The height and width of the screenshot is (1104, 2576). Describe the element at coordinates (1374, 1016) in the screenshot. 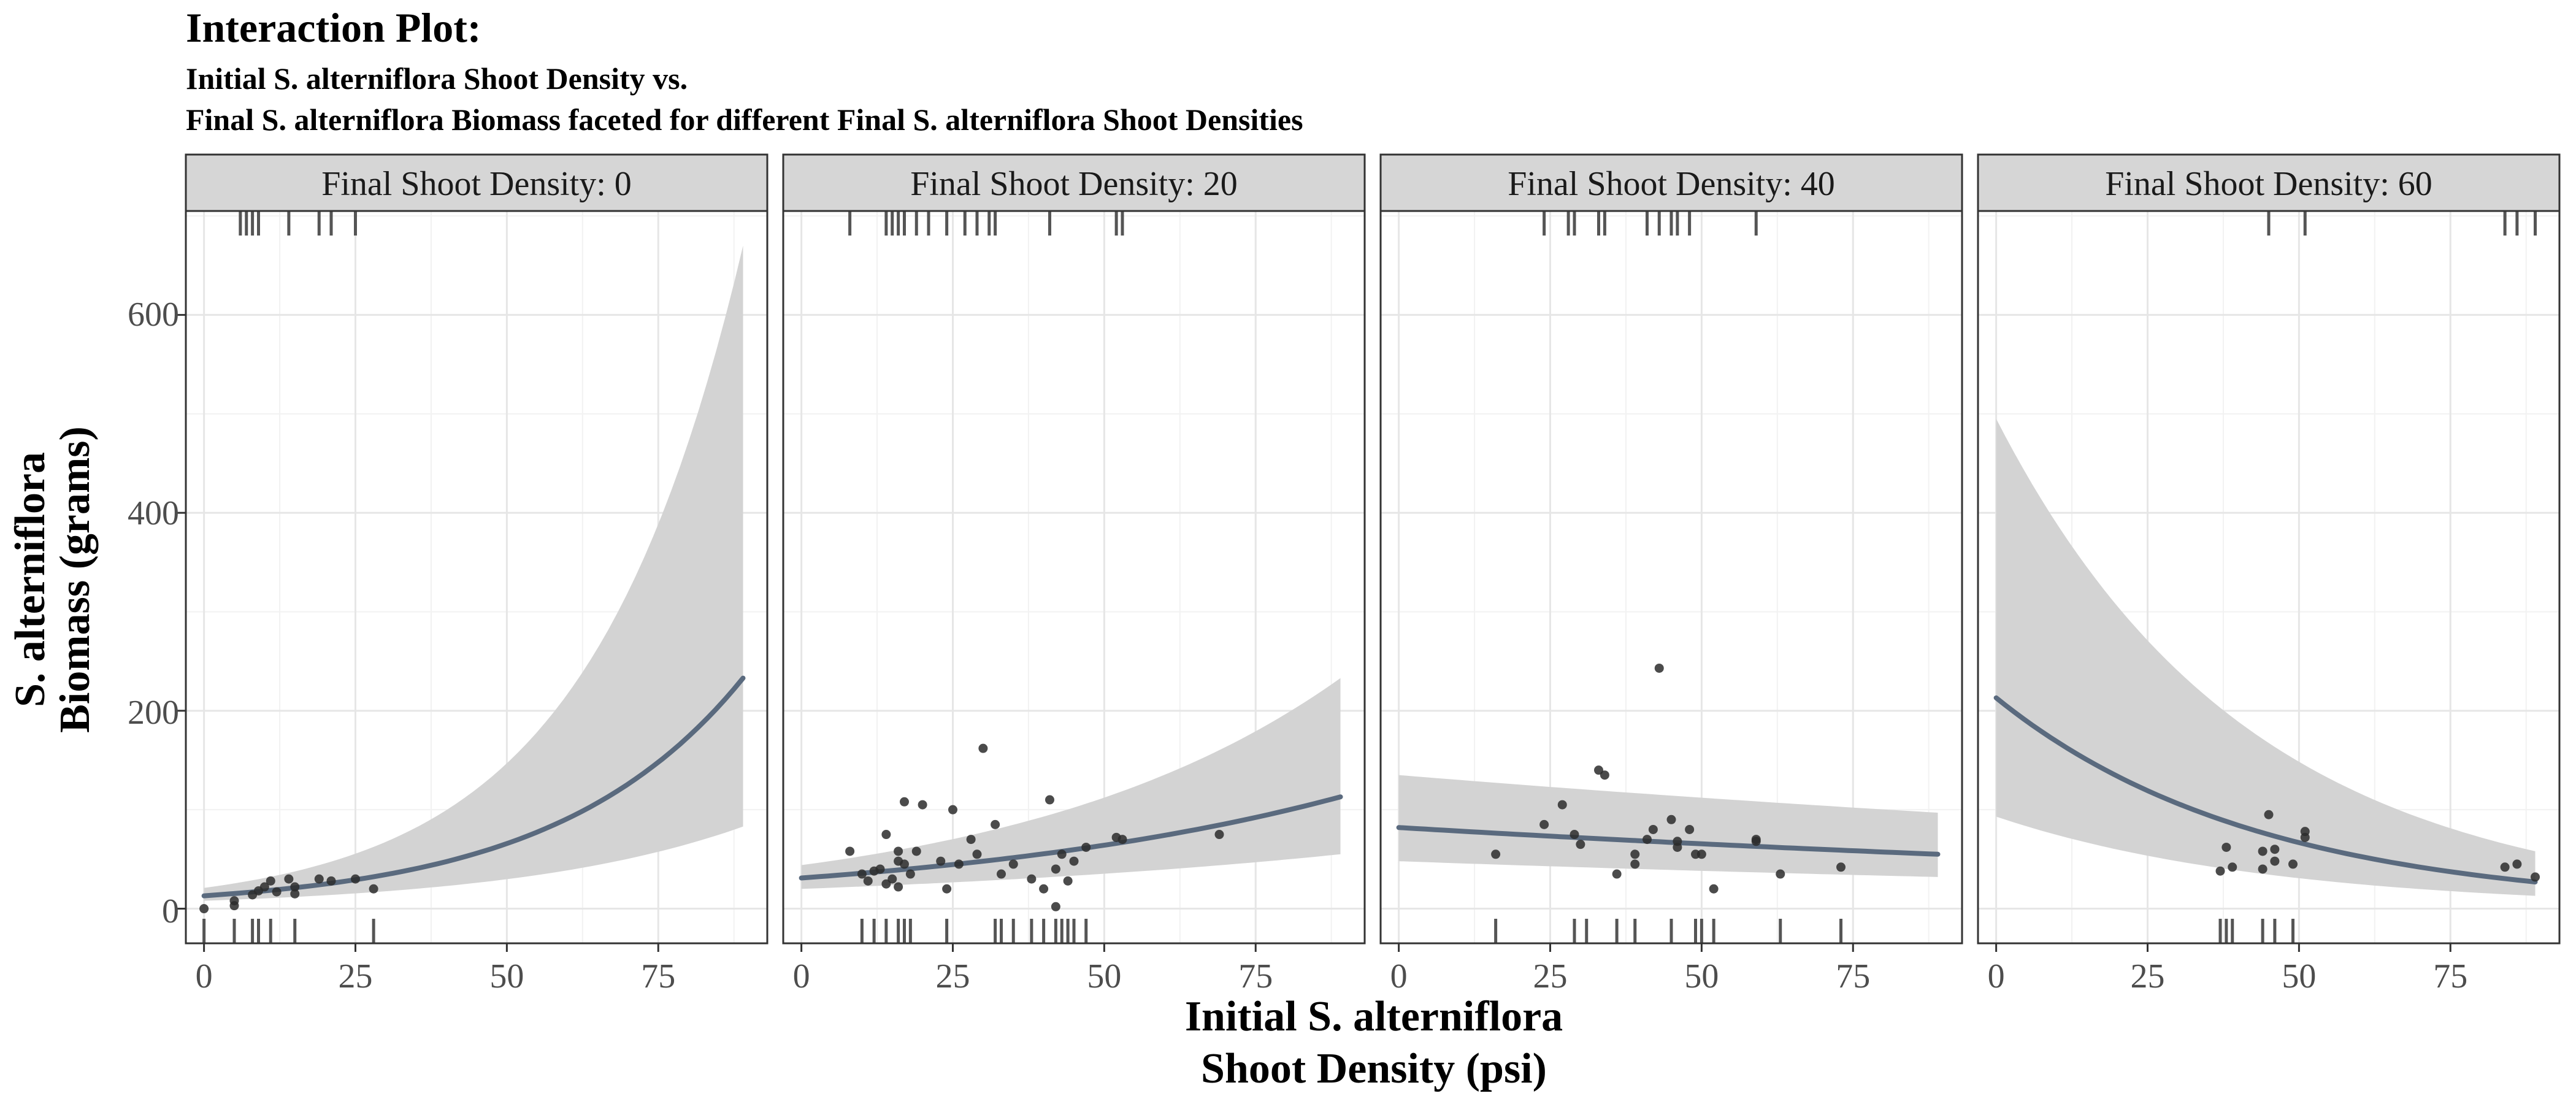

I see `x-axis-title-line-1: Initial S. alterniflora` at that location.